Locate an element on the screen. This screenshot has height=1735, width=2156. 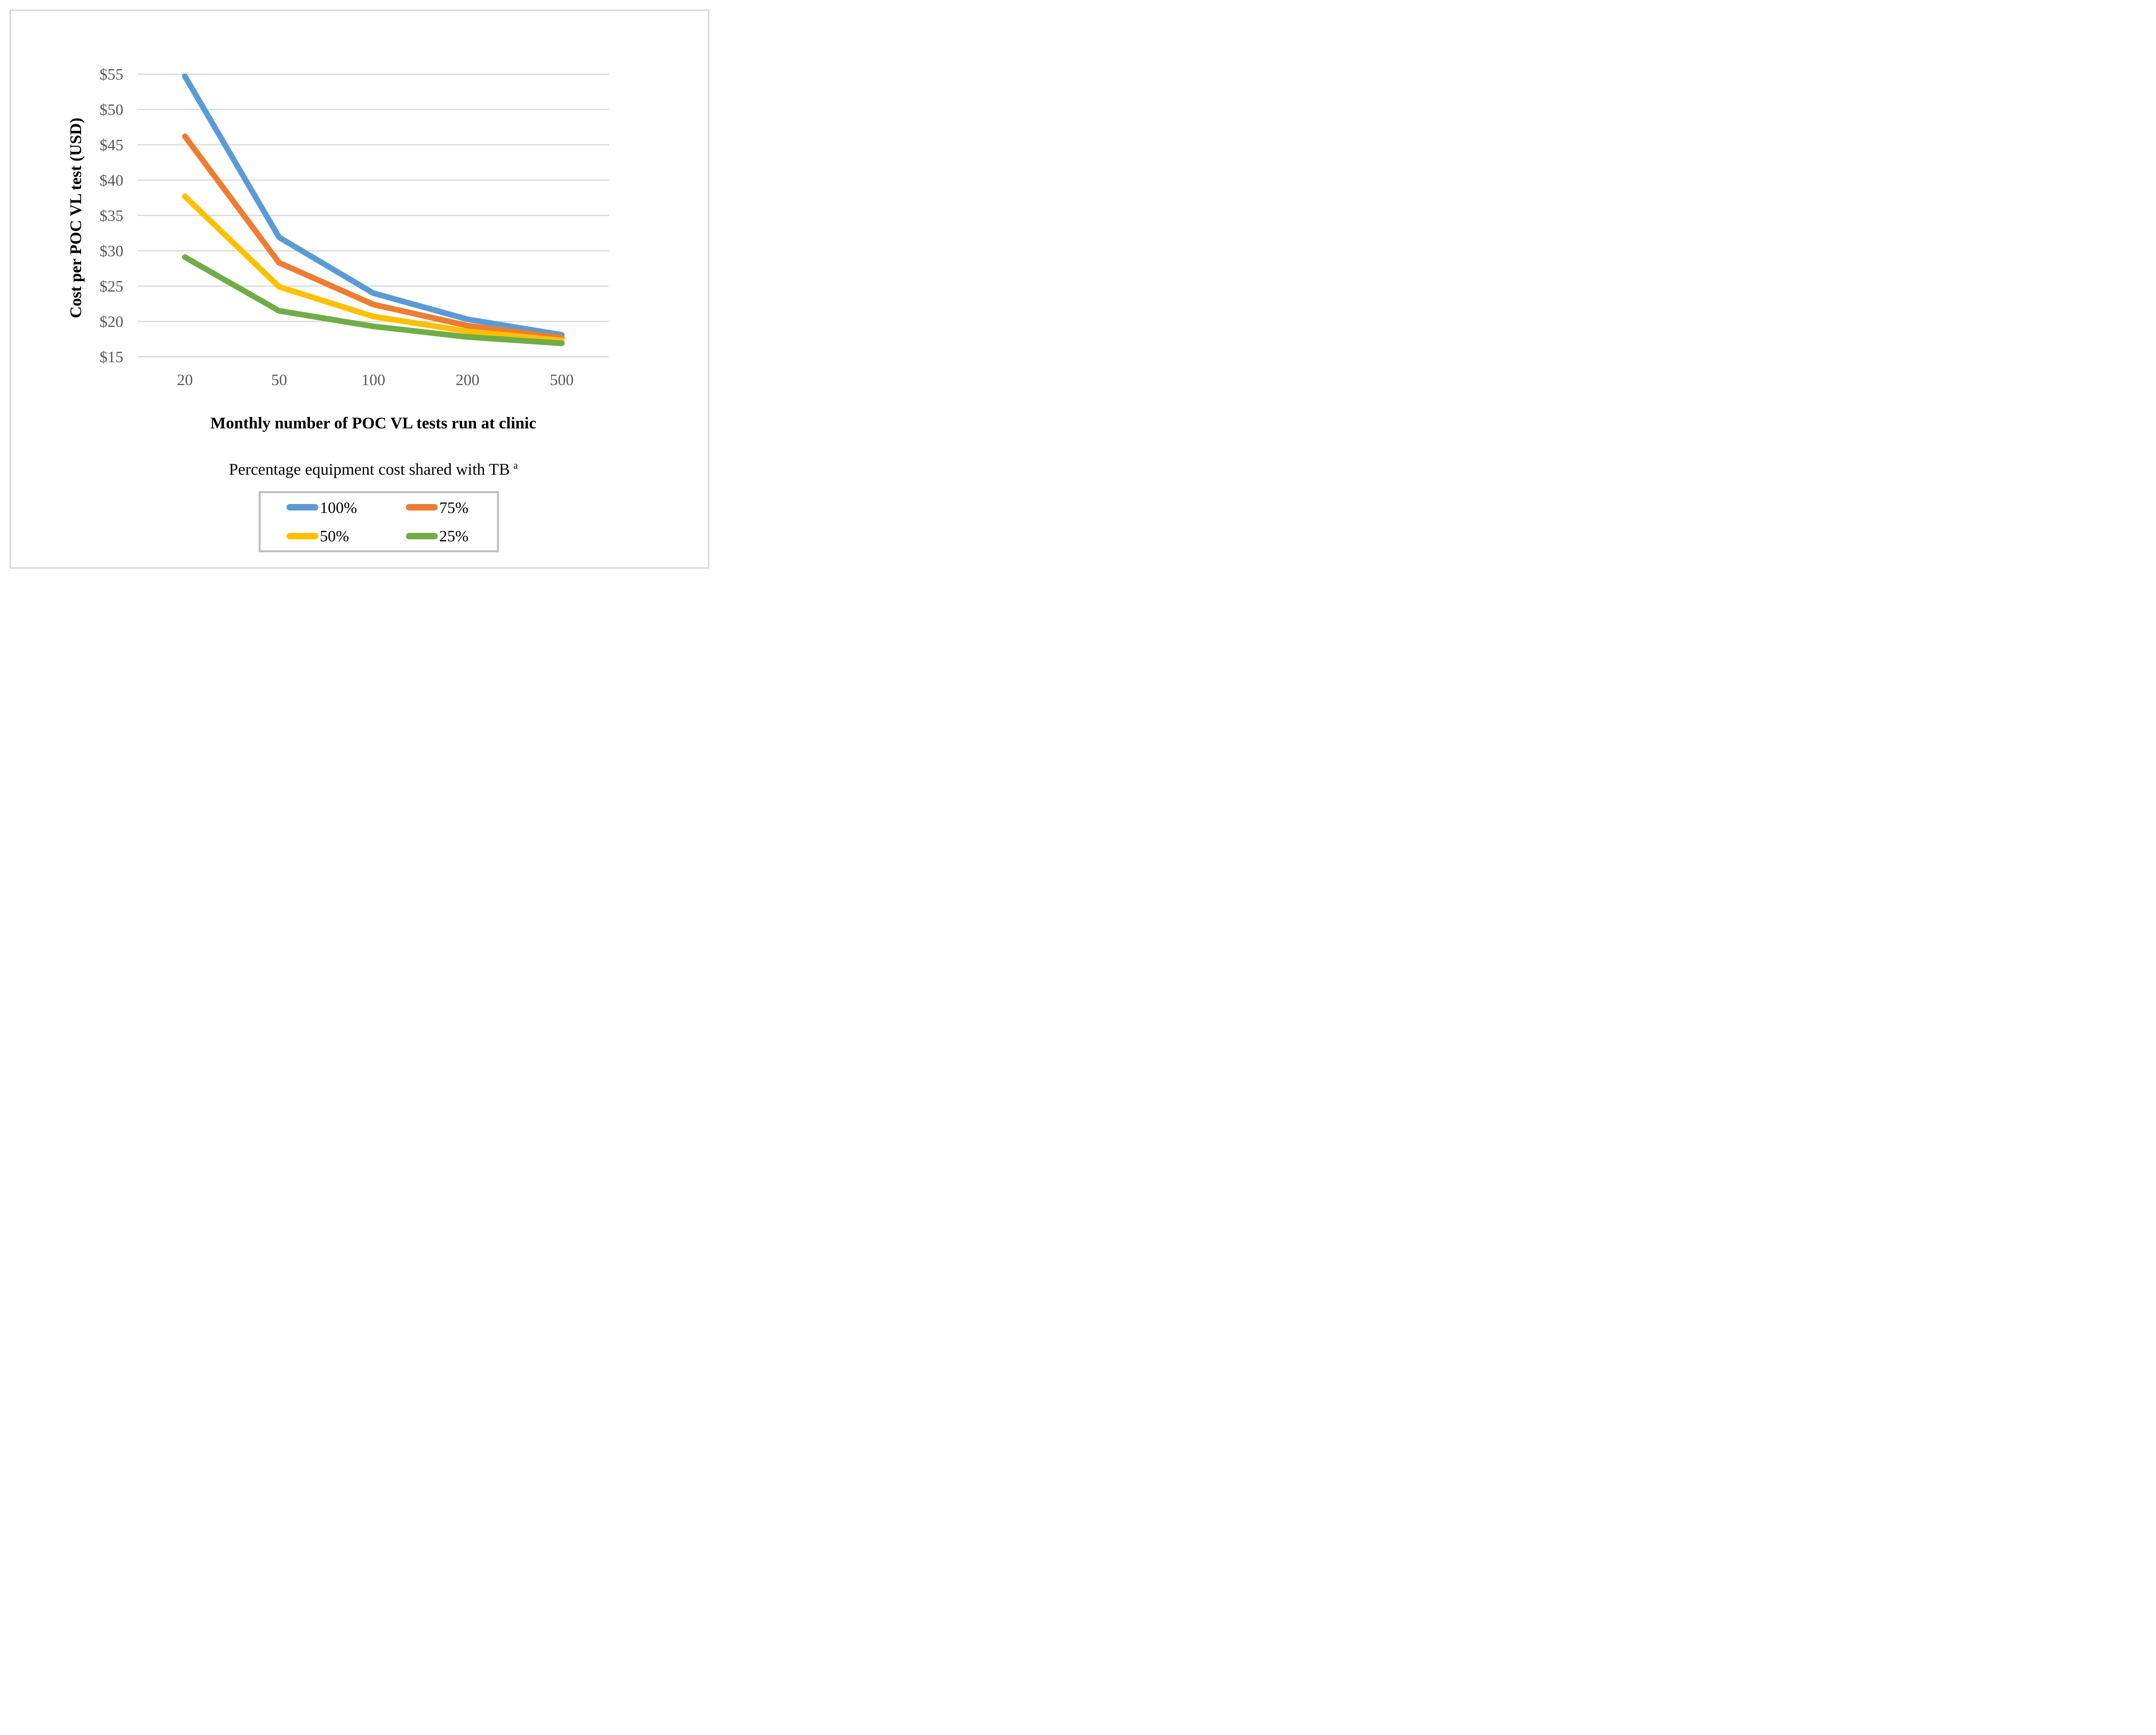
y-tick-label: $55 is located at coordinates (111, 74).